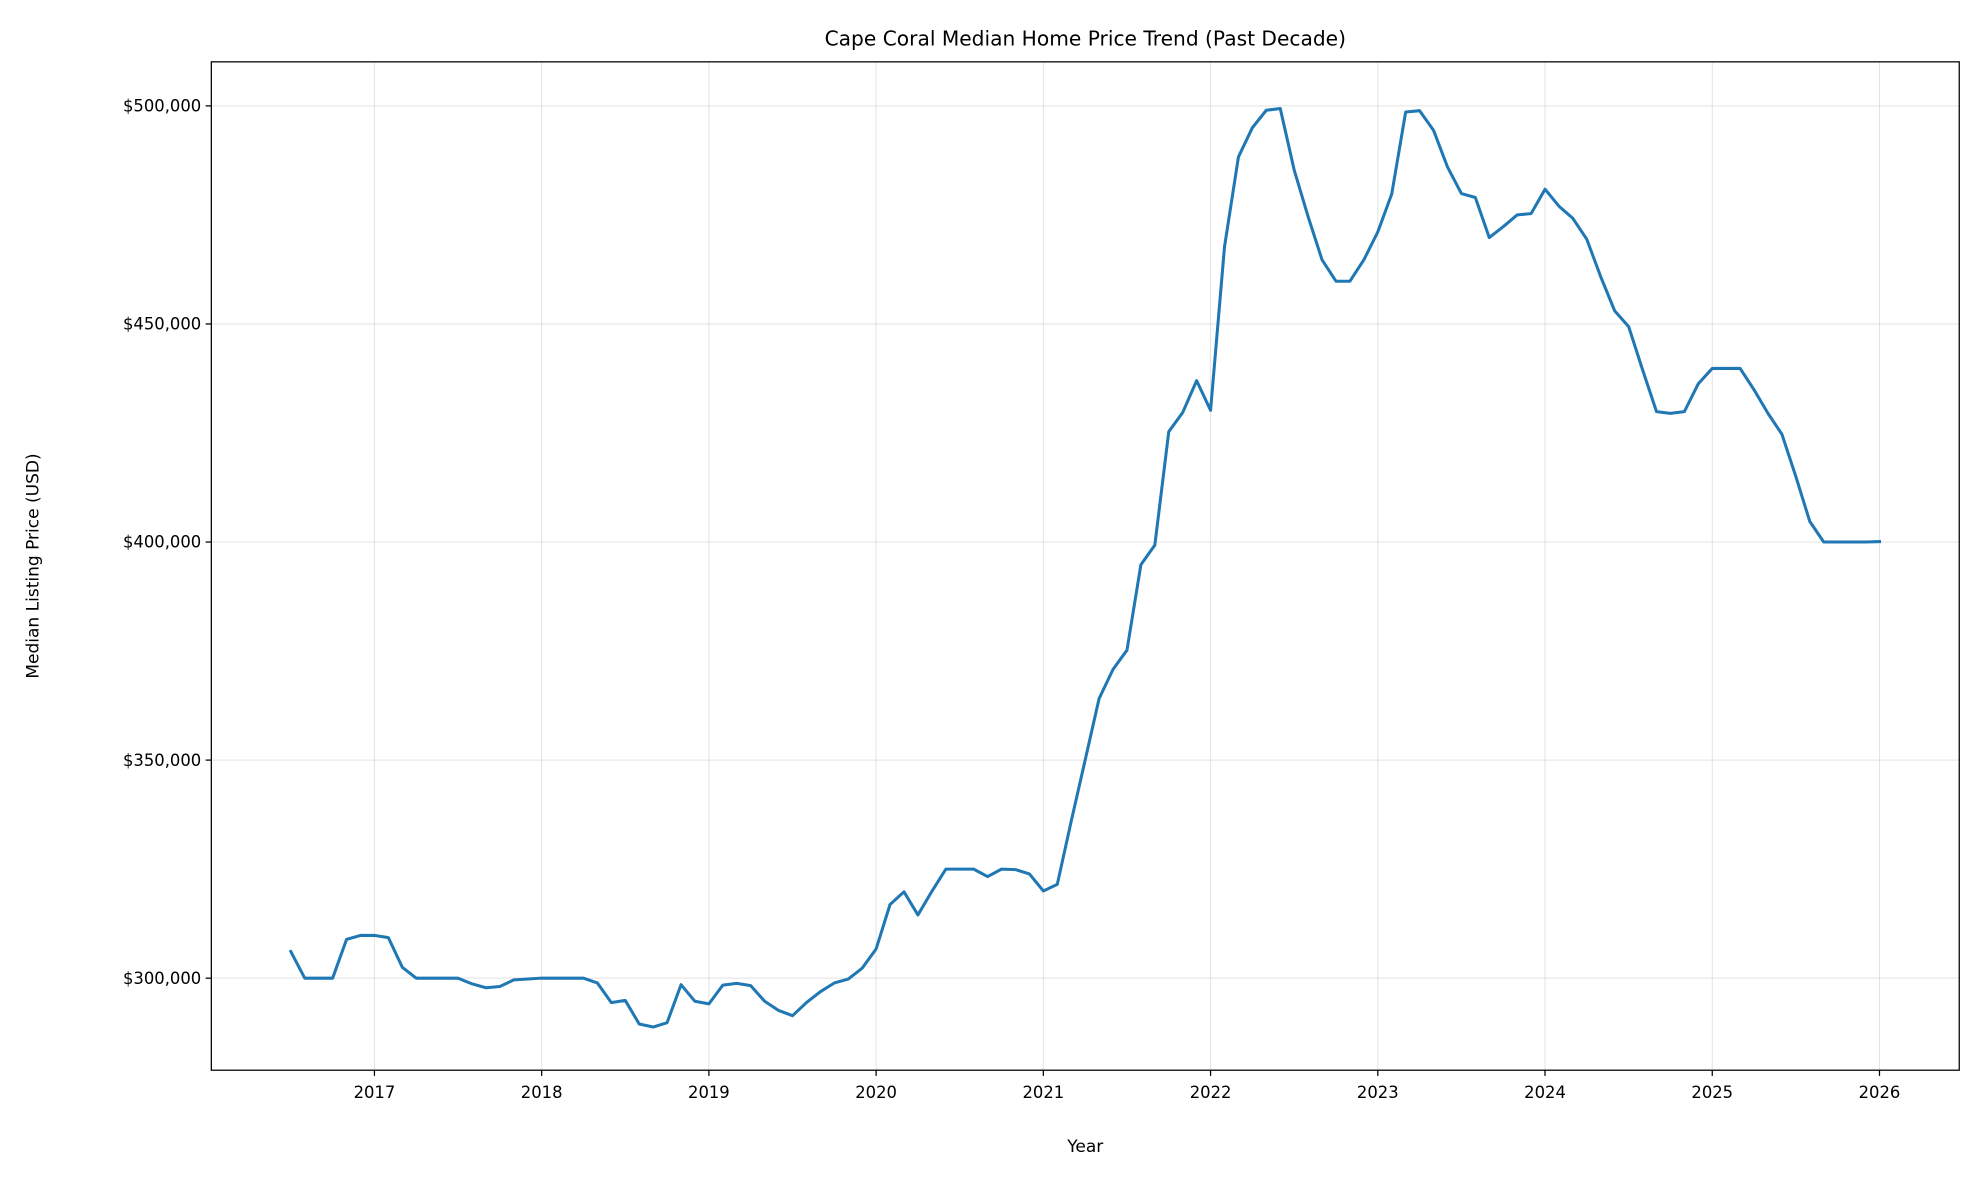 This screenshot has width=1980, height=1180. What do you see at coordinates (162, 978) in the screenshot?
I see `y-tick-label: $300,000` at bounding box center [162, 978].